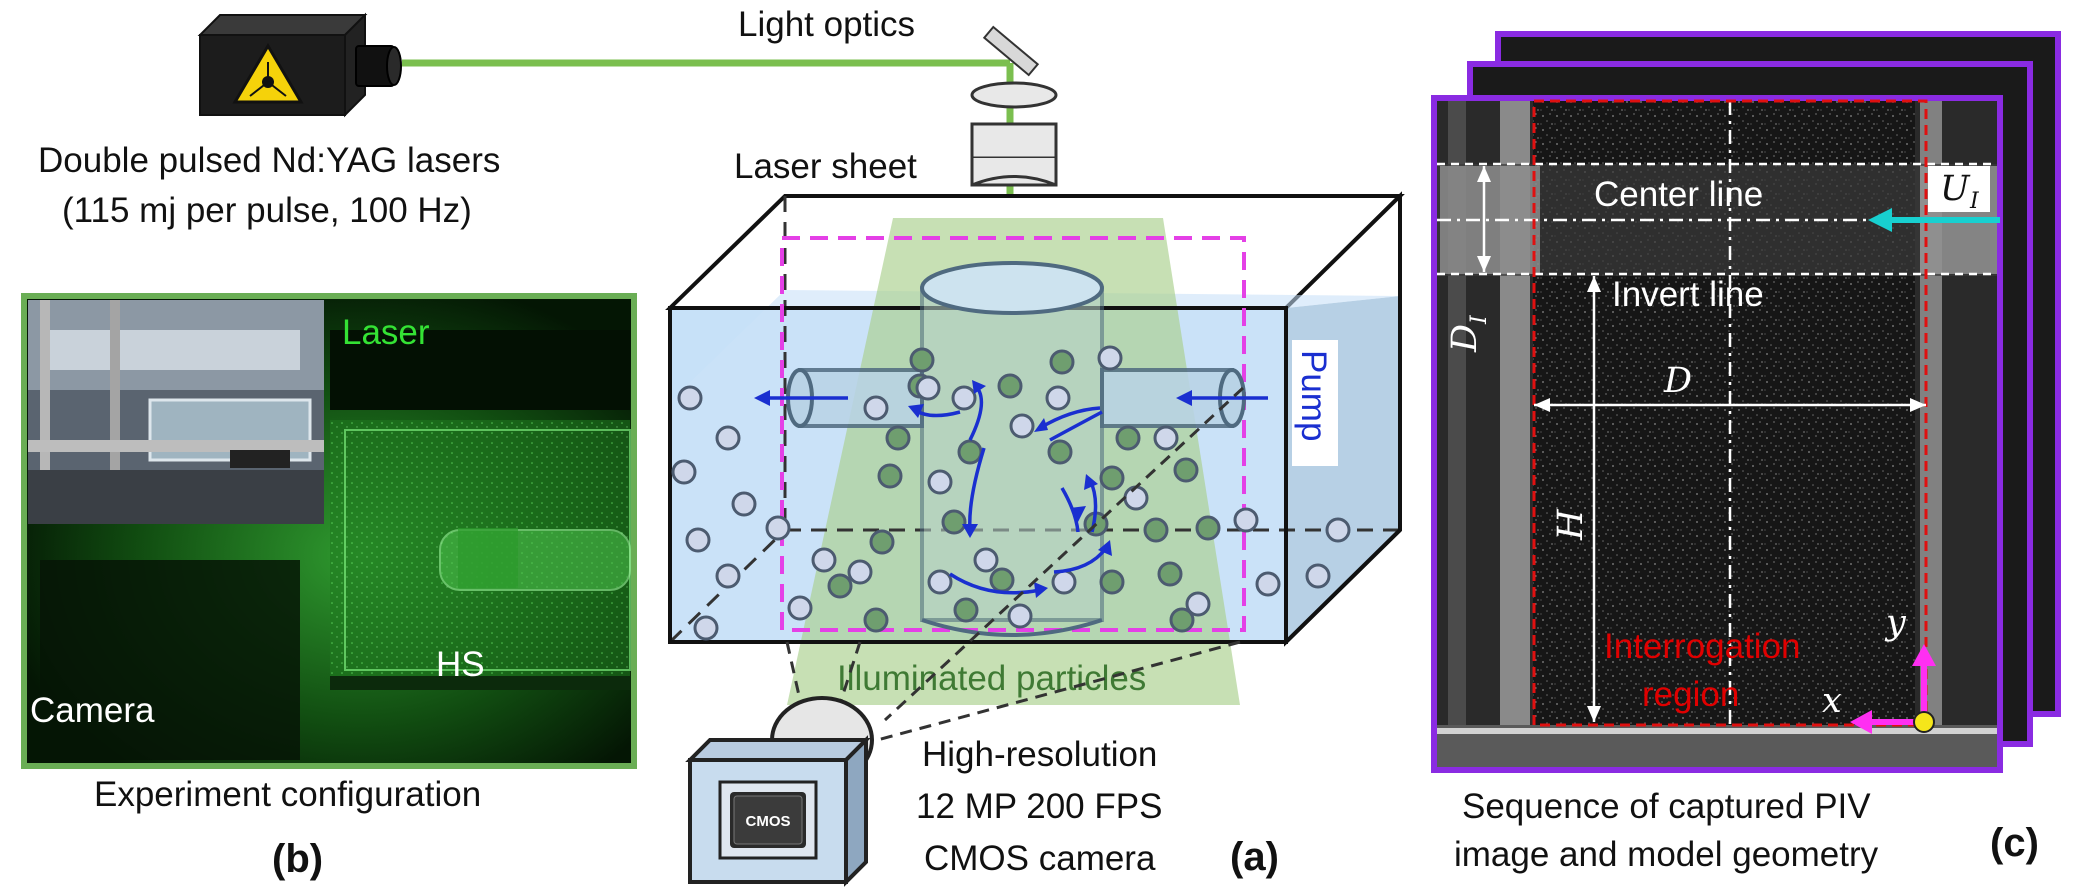 Image resolution: width=2074 pixels, height=891 pixels. What do you see at coordinates (92, 710) in the screenshot?
I see `photo-camera-label: Camera` at bounding box center [92, 710].